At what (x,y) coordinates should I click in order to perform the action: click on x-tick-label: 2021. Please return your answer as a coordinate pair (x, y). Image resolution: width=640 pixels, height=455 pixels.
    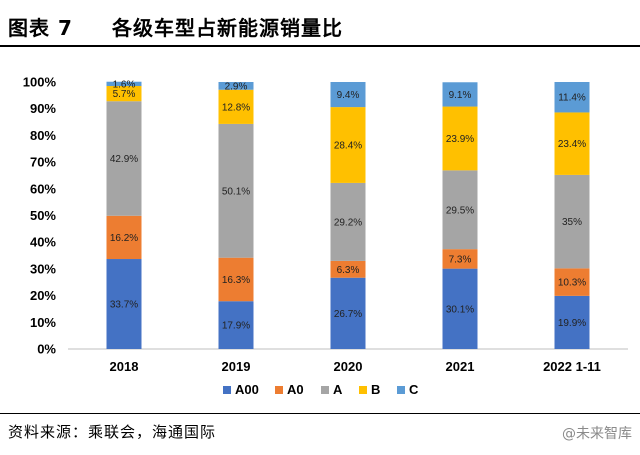
    Looking at the image, I should click on (460, 366).